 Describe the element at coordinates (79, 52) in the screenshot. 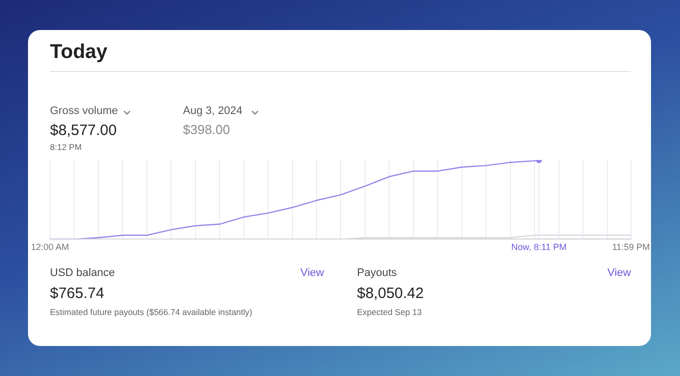

I see `chart-title: Today` at that location.